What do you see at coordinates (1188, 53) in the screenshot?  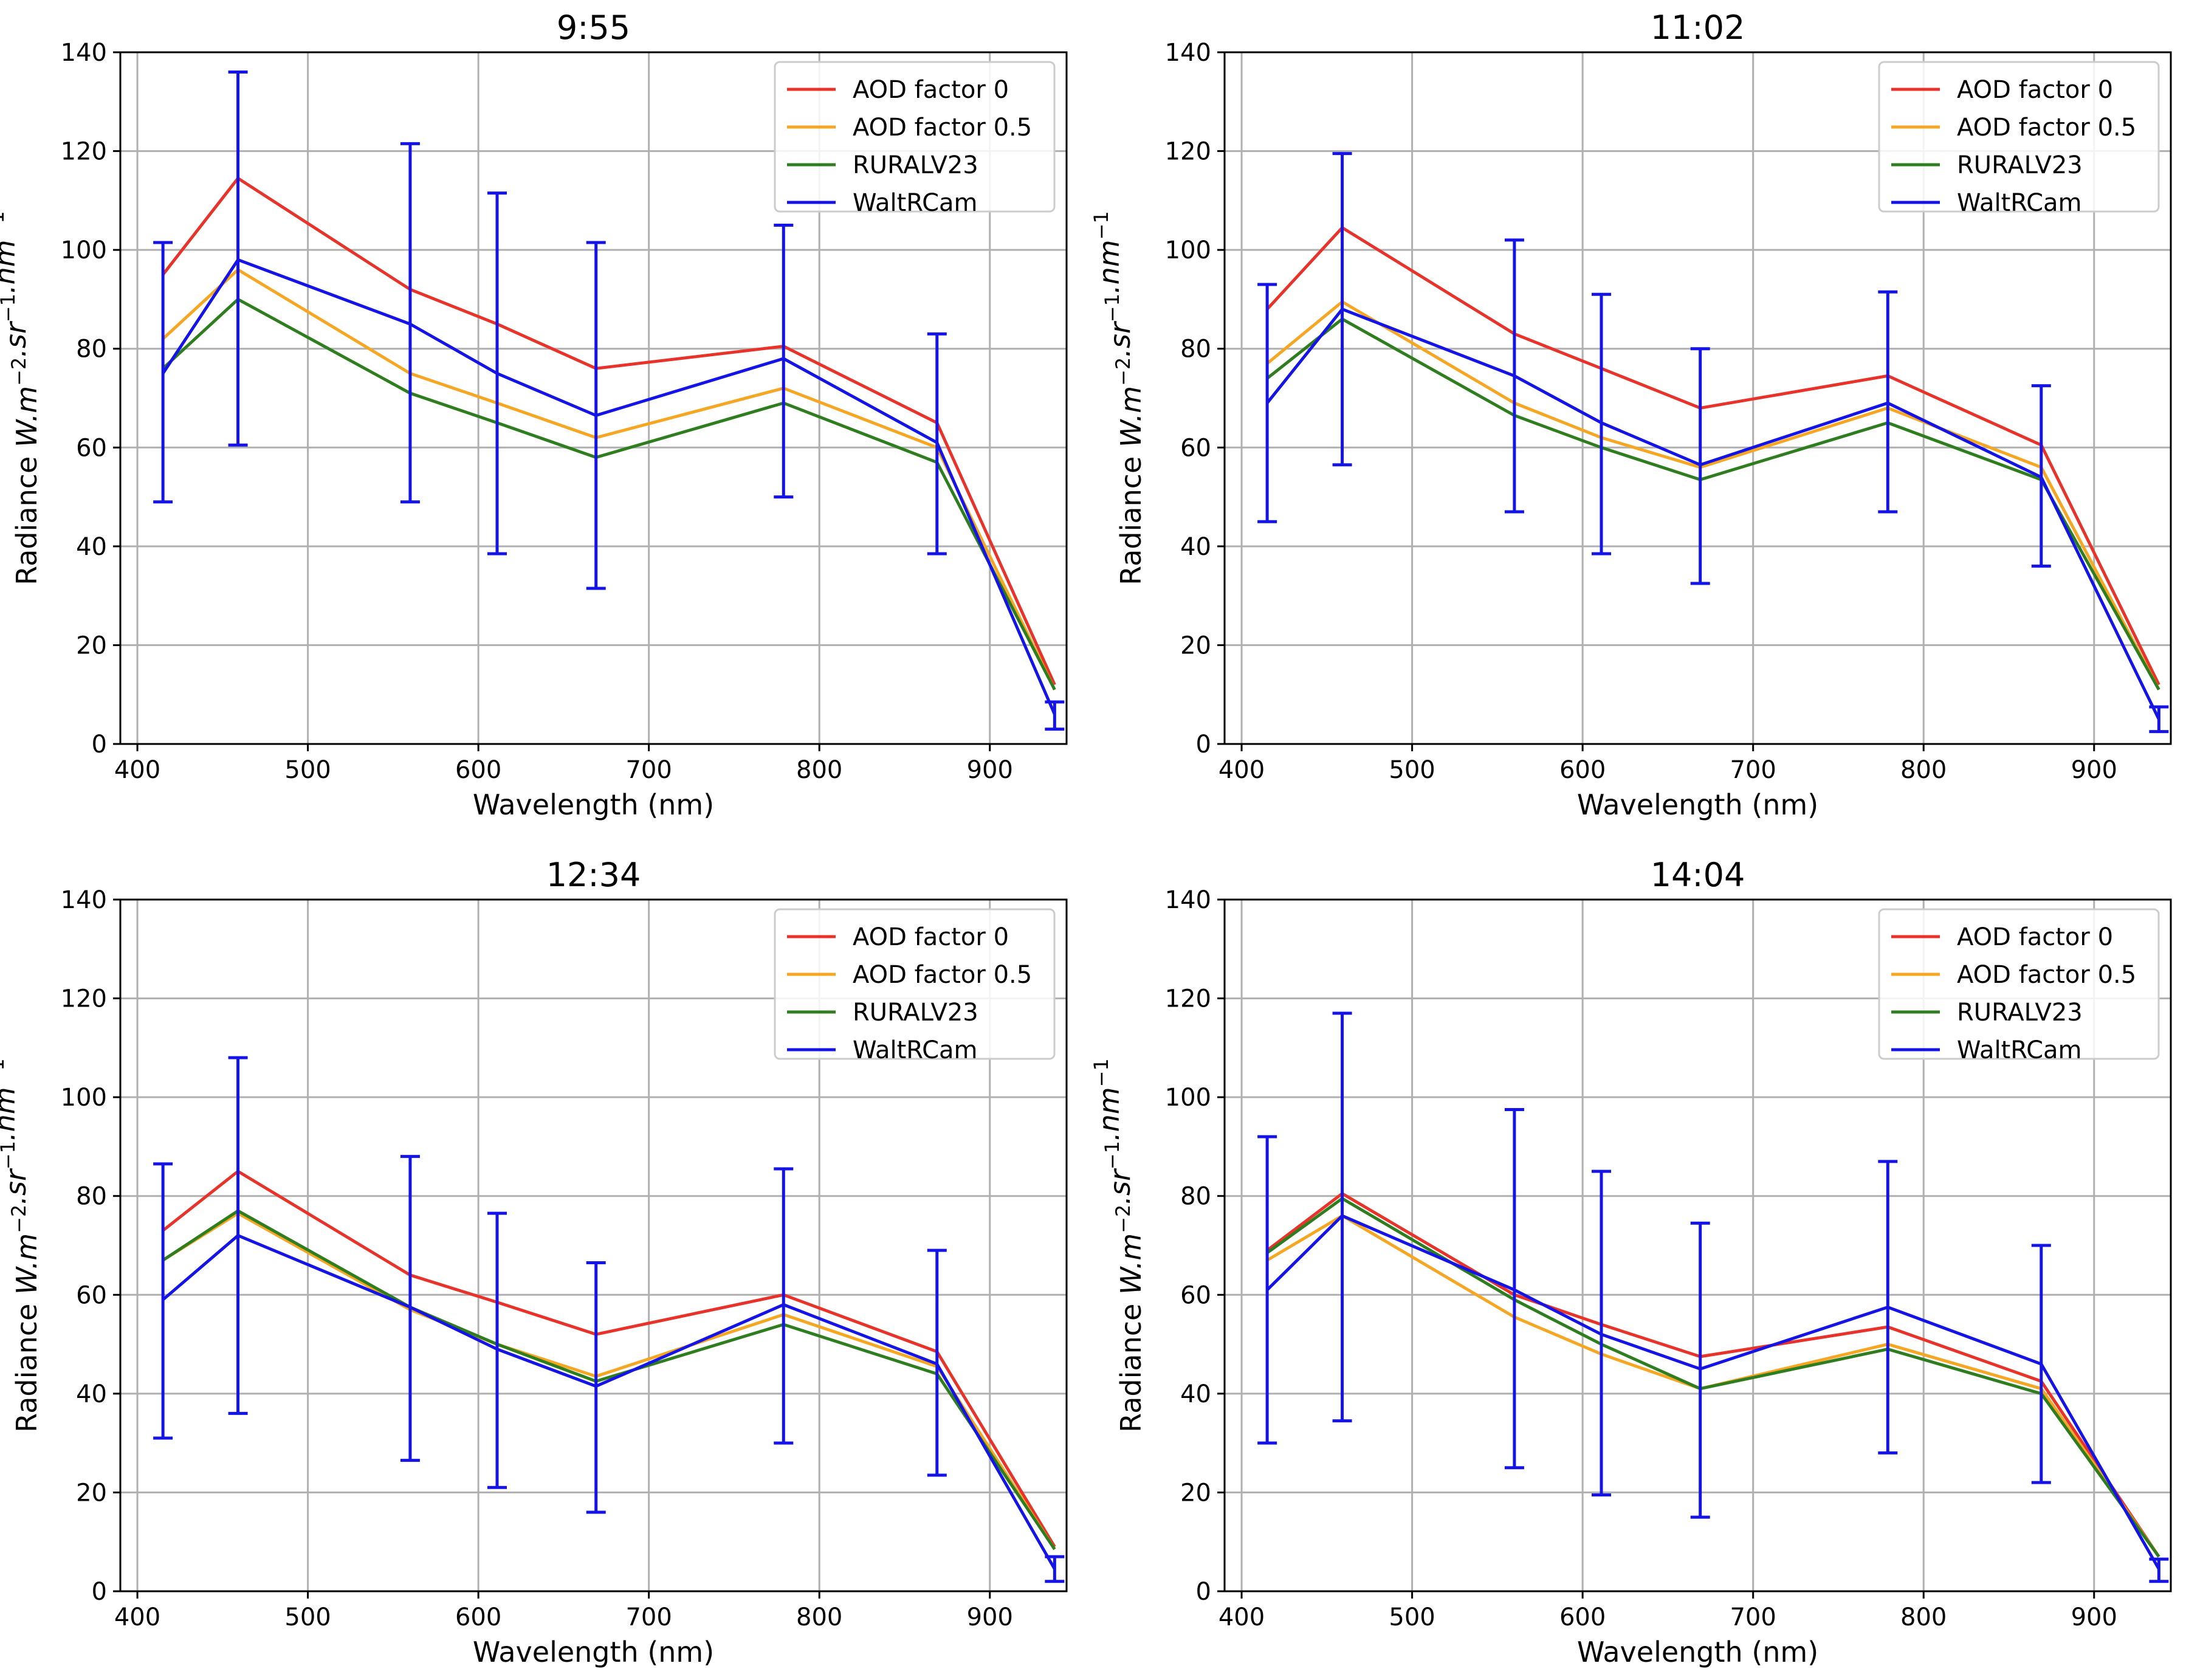 I see `y-tick-label: 140` at bounding box center [1188, 53].